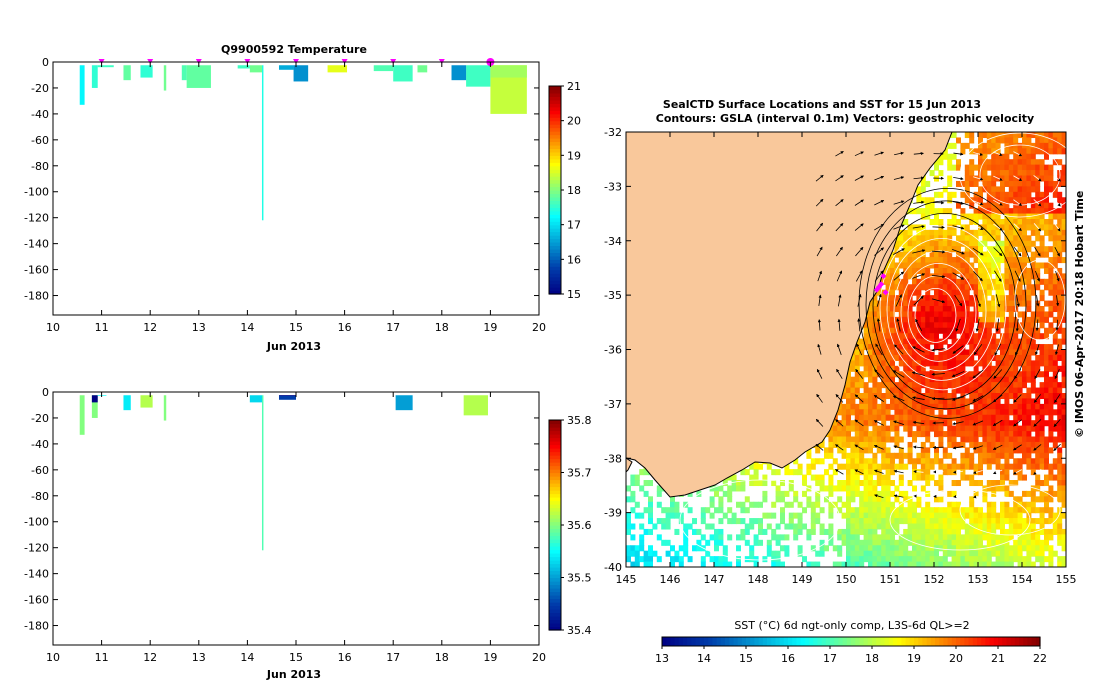  What do you see at coordinates (150, 657) in the screenshot?
I see `x-tick-label: 12` at bounding box center [150, 657].